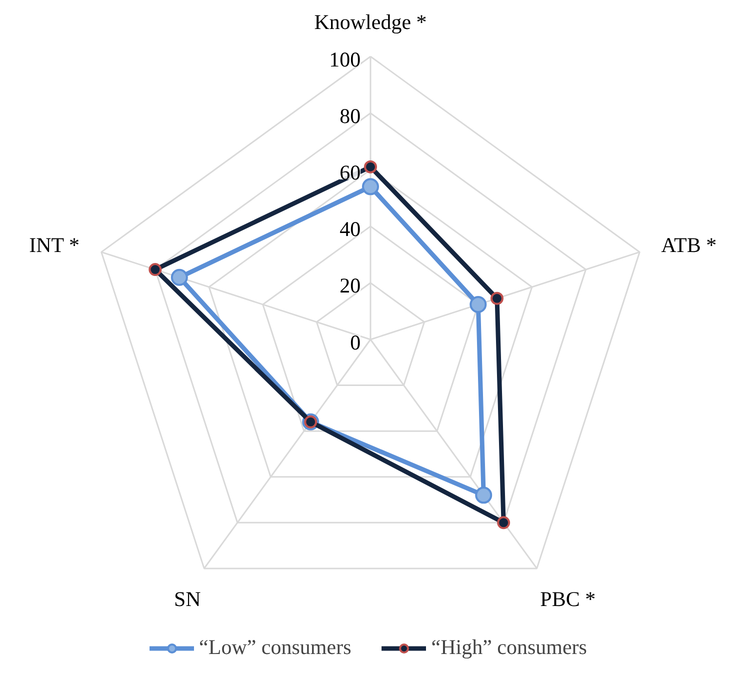  What do you see at coordinates (345, 59) in the screenshot?
I see `y-tick-label: 100` at bounding box center [345, 59].